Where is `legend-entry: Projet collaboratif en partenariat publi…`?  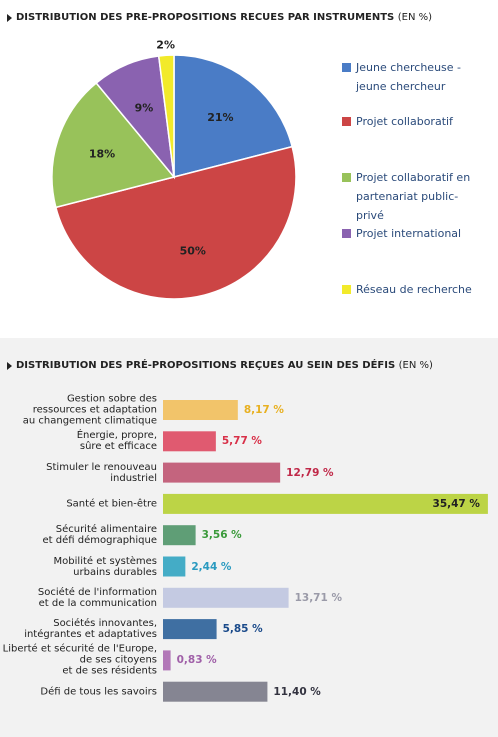 legend-entry: Projet collaboratif en partenariat publi… is located at coordinates (413, 196).